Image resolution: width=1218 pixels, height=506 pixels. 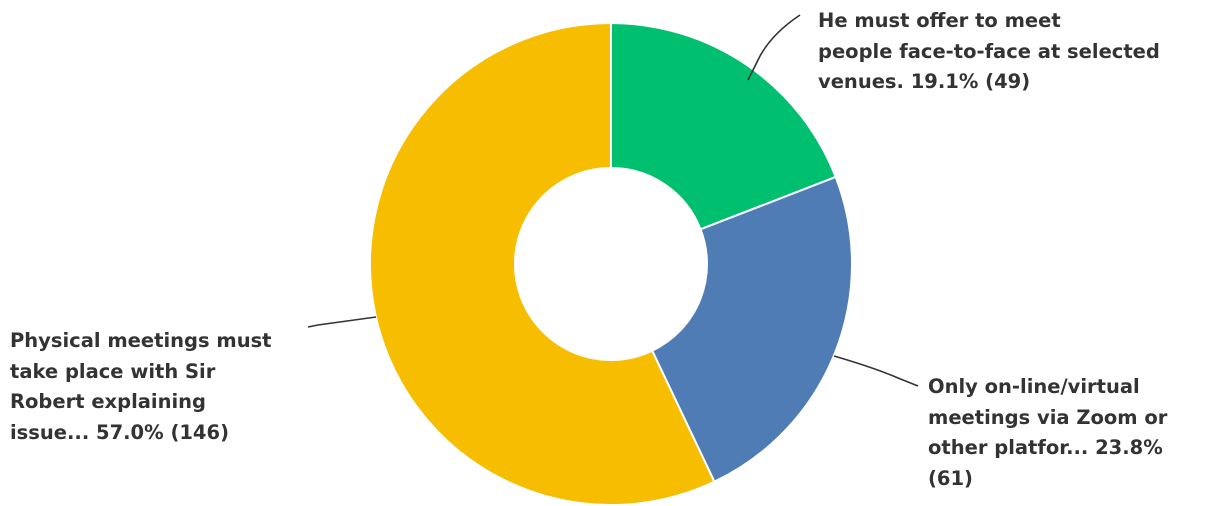 I want to click on slice-face-to-face, so click(x=724, y=126).